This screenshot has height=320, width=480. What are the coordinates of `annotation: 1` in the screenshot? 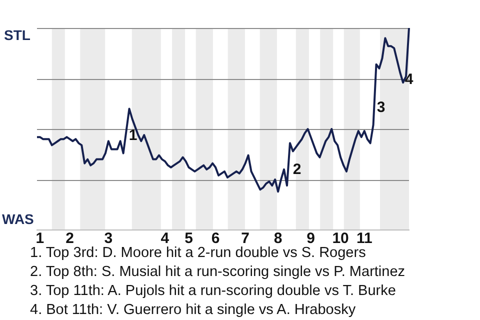 It's located at (133, 135).